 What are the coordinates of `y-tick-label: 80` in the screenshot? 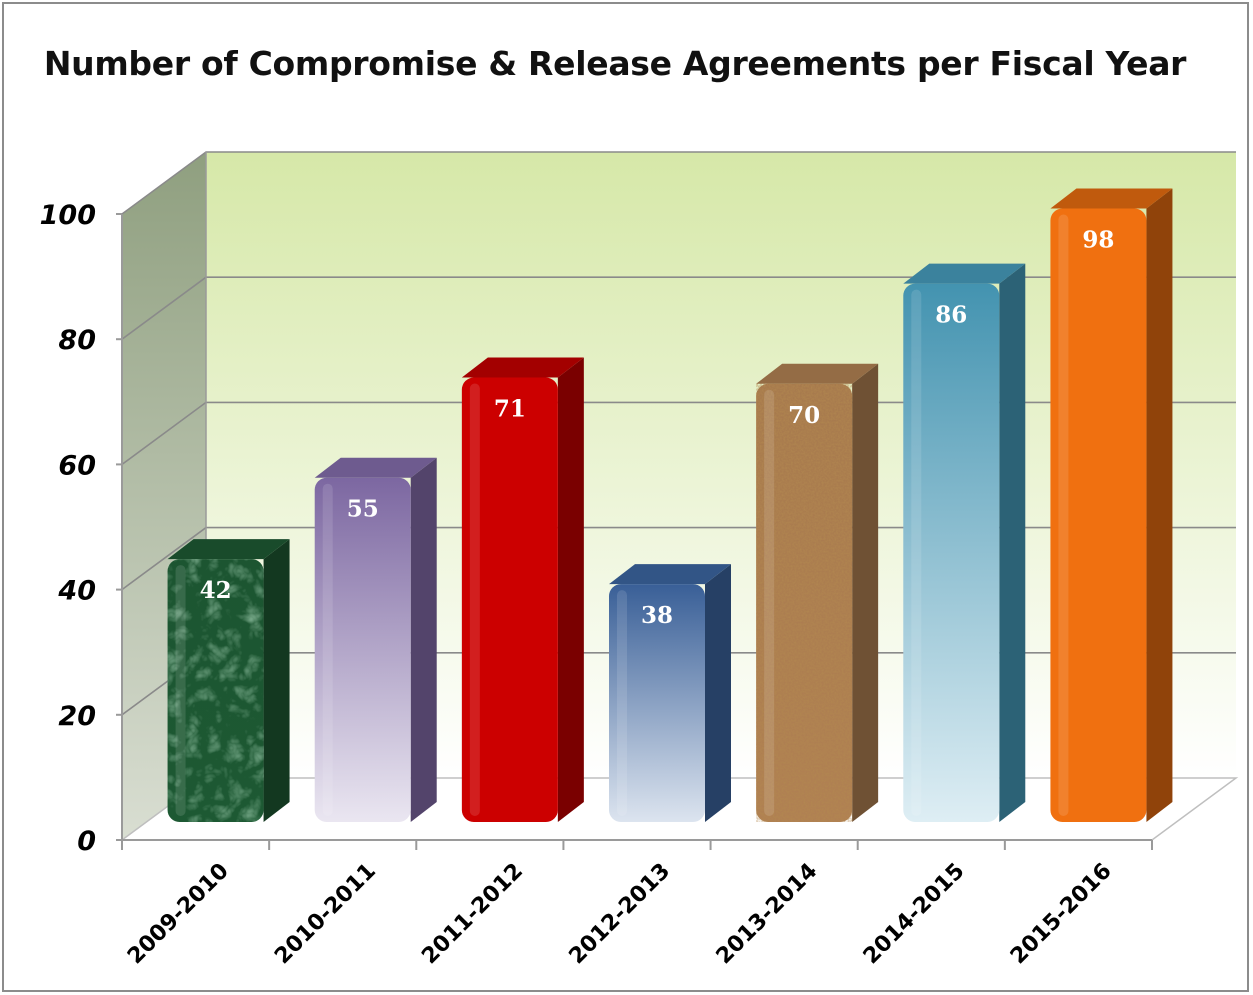 It's located at (77, 340).